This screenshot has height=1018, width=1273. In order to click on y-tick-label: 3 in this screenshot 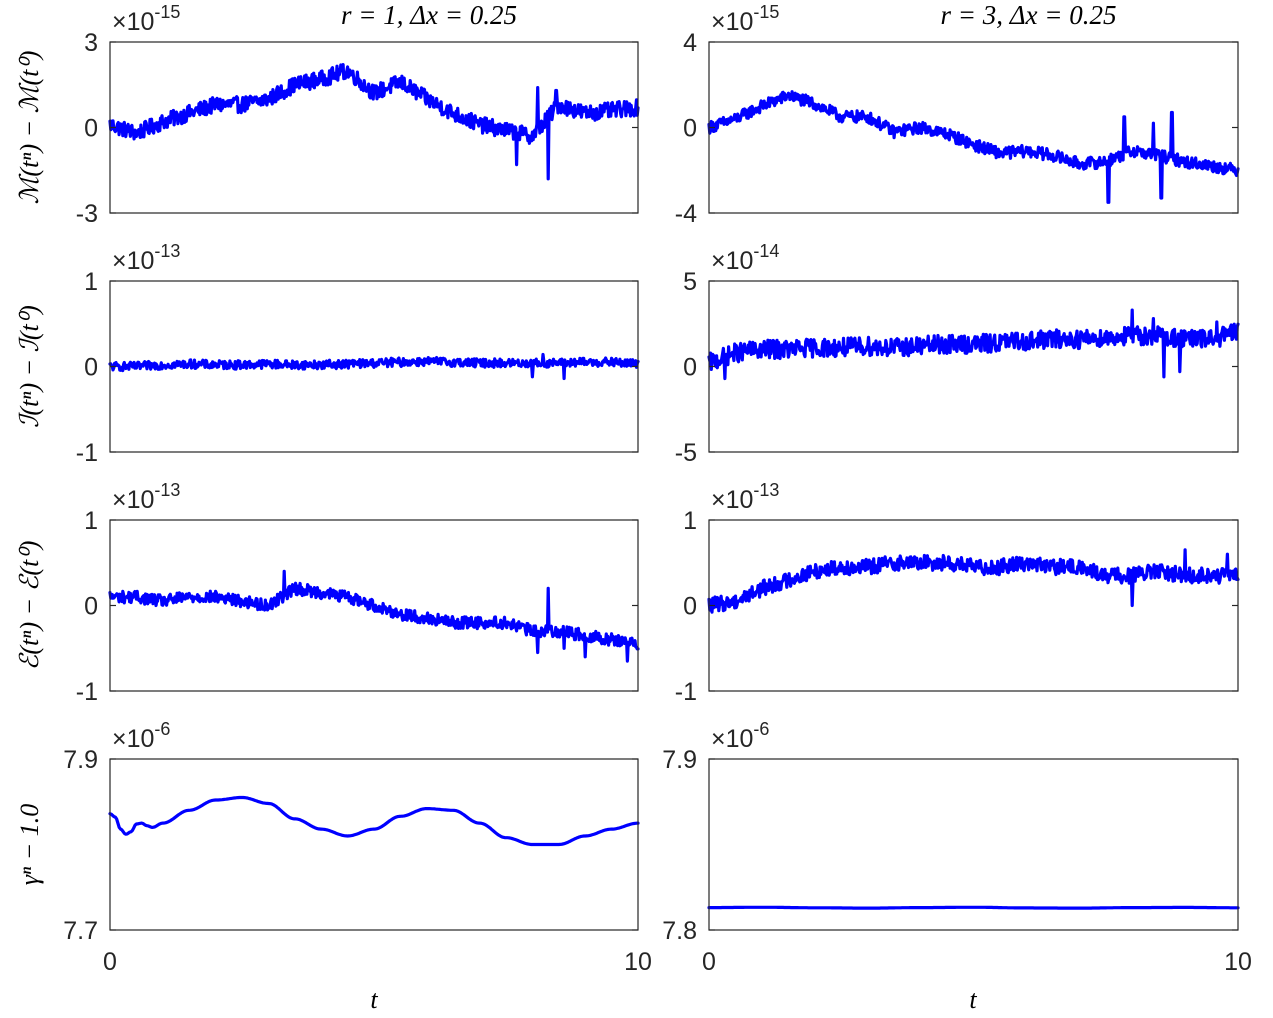, I will do `click(91, 43)`.